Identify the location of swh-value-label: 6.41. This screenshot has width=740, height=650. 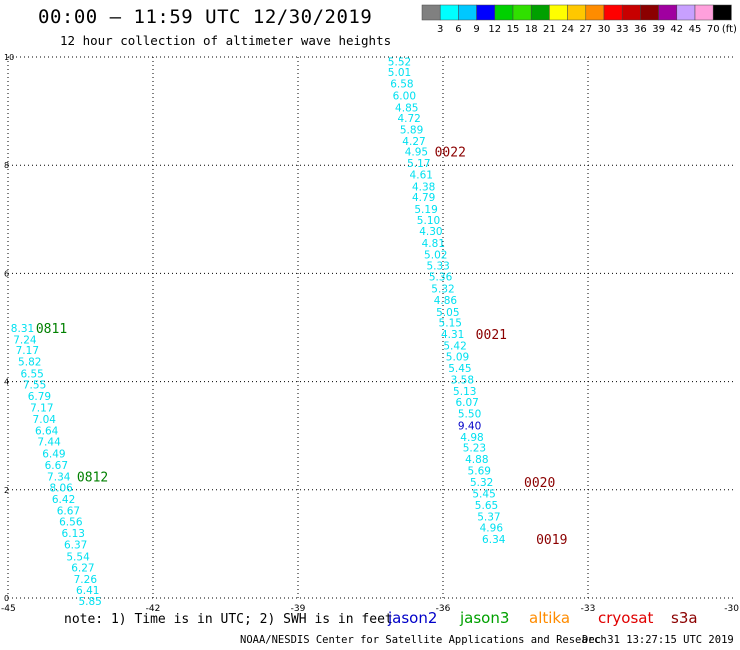
(87, 591).